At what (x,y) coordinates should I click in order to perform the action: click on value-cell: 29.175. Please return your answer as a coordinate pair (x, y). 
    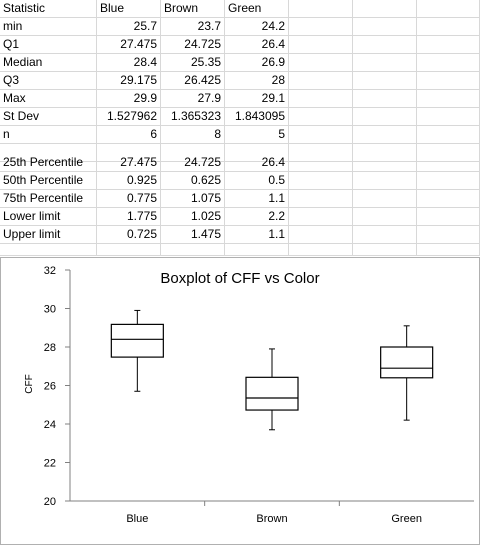
    Looking at the image, I should click on (129, 80).